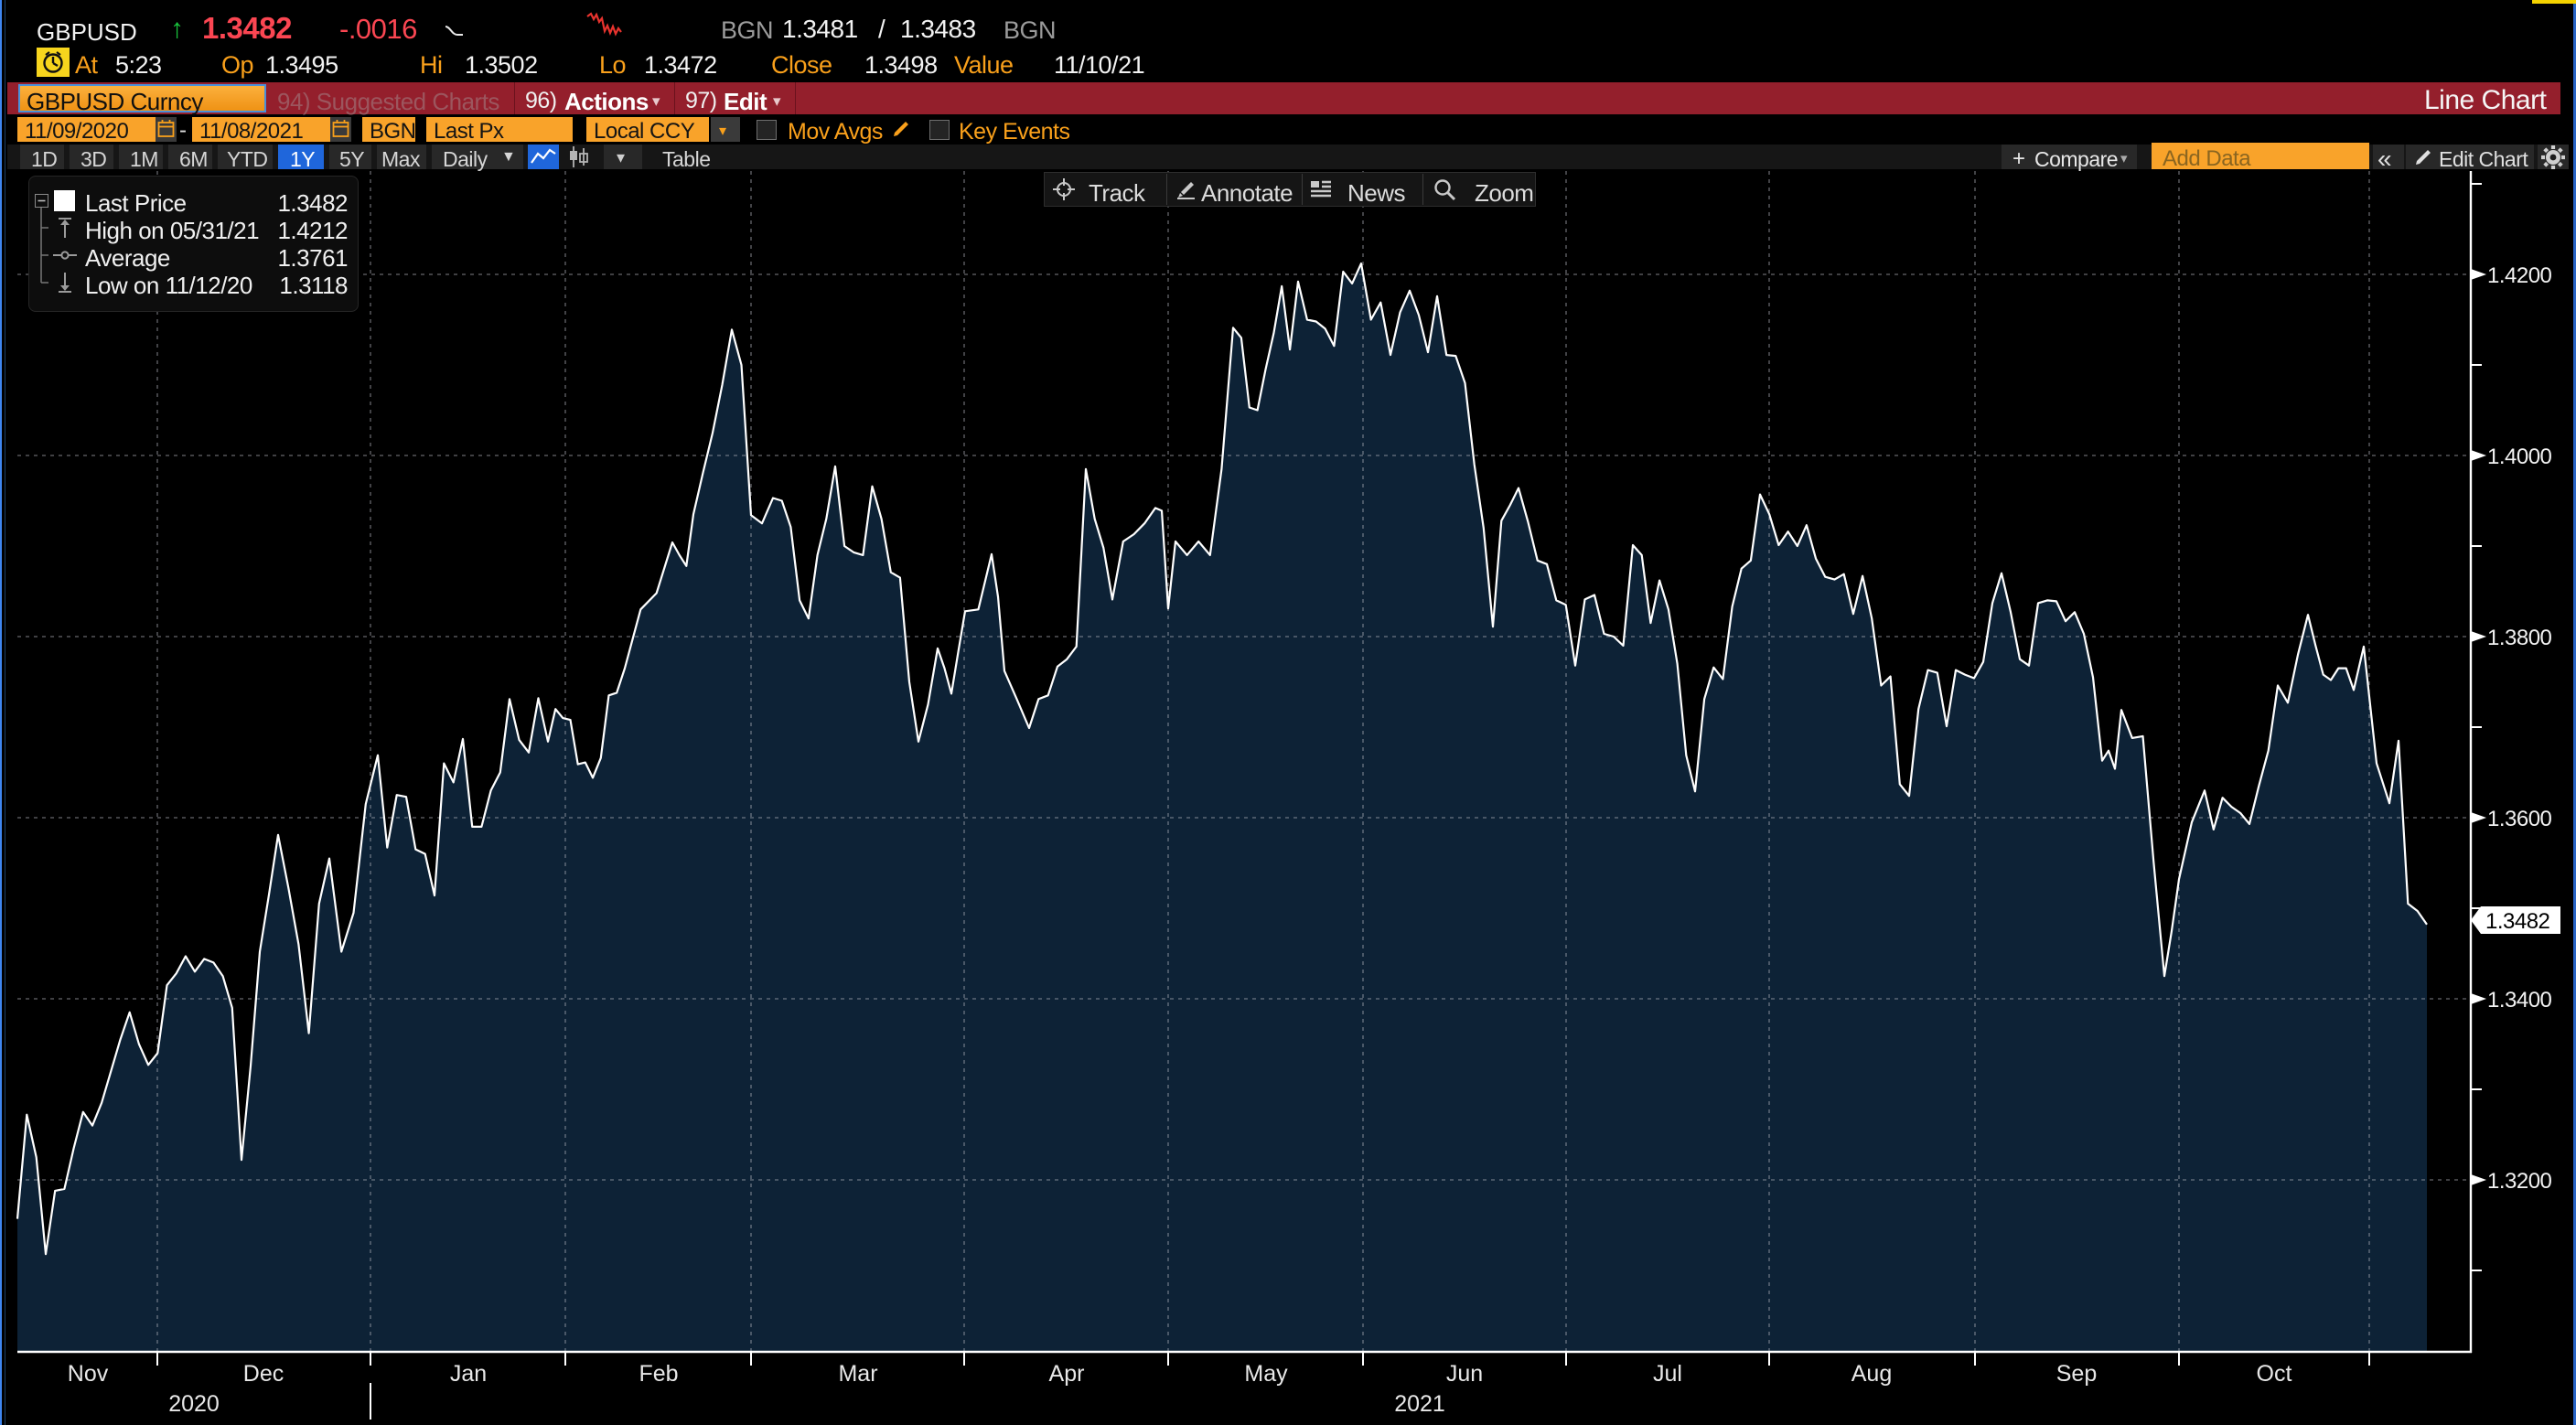 This screenshot has height=1425, width=2576. What do you see at coordinates (2517, 921) in the screenshot?
I see `svg-text: 1.3482` at bounding box center [2517, 921].